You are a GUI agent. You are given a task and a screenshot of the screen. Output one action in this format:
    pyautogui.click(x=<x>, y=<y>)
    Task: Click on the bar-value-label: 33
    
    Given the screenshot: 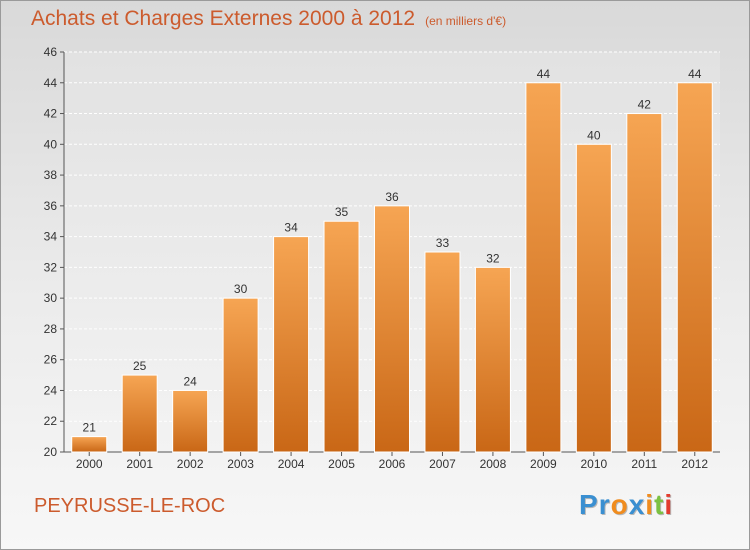 What is the action you would take?
    pyautogui.click(x=443, y=243)
    